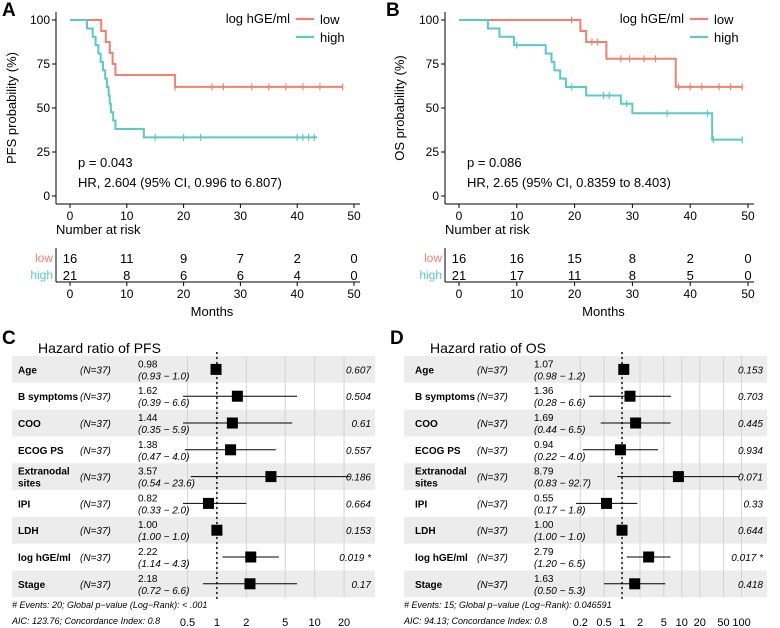 The width and height of the screenshot is (780, 628). I want to click on p-value: 0.504, so click(358, 397).